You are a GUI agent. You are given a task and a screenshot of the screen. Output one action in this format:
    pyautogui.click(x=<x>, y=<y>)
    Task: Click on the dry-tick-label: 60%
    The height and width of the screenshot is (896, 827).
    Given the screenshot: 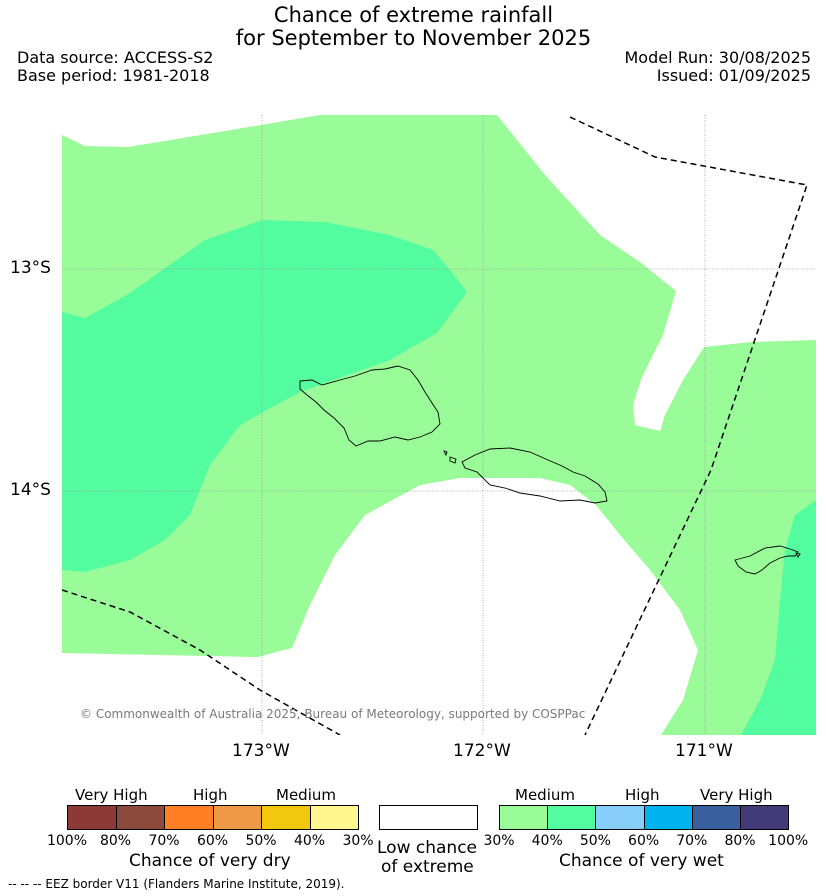 What is the action you would take?
    pyautogui.click(x=212, y=841)
    